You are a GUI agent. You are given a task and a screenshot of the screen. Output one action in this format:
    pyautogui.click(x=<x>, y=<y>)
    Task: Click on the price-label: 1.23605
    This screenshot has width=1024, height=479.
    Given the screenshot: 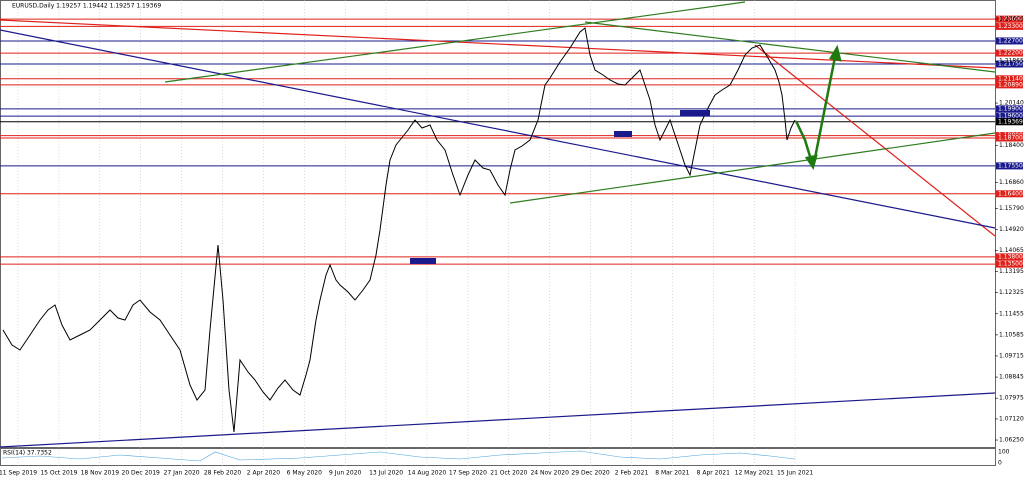 What is the action you would take?
    pyautogui.click(x=1011, y=19)
    